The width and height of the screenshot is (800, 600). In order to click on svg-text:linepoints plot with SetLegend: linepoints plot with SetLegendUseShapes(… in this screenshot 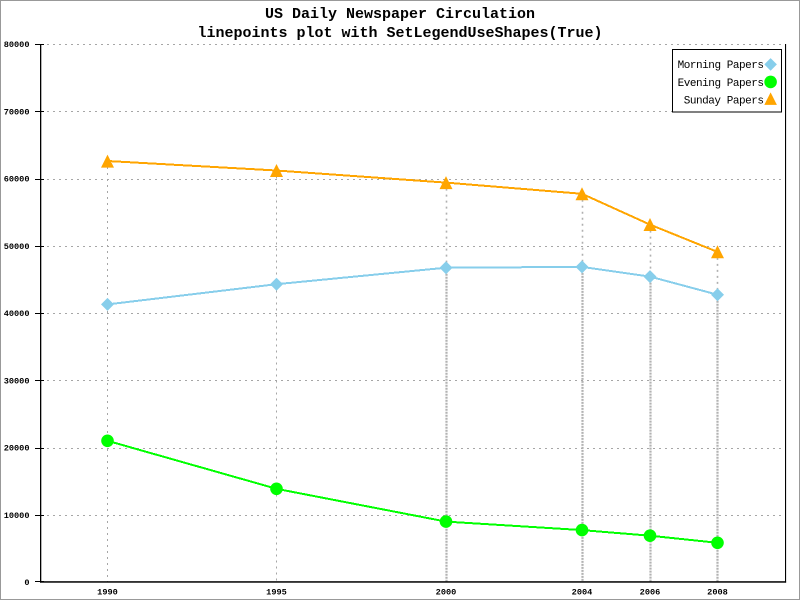, I will do `click(399, 33)`.